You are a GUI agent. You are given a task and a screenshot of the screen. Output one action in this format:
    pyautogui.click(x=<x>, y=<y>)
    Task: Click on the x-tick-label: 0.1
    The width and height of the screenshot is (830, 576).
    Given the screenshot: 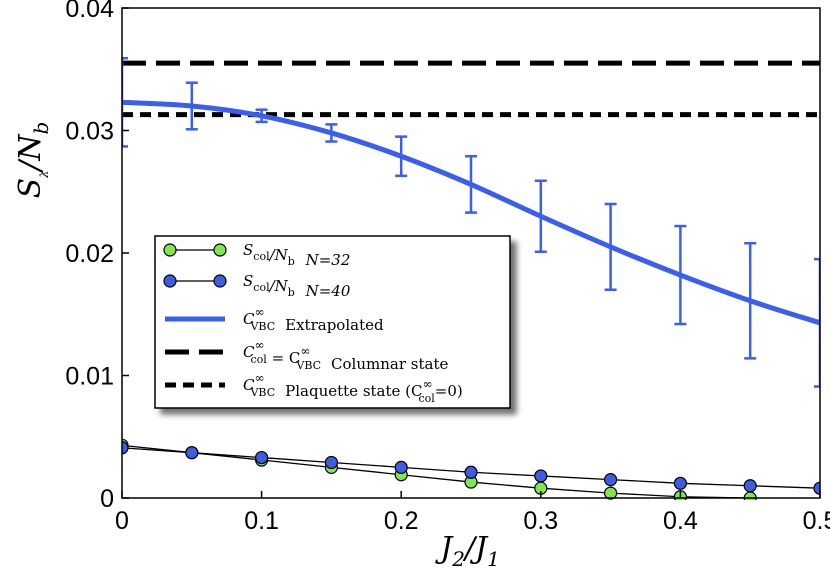 What is the action you would take?
    pyautogui.click(x=261, y=521)
    